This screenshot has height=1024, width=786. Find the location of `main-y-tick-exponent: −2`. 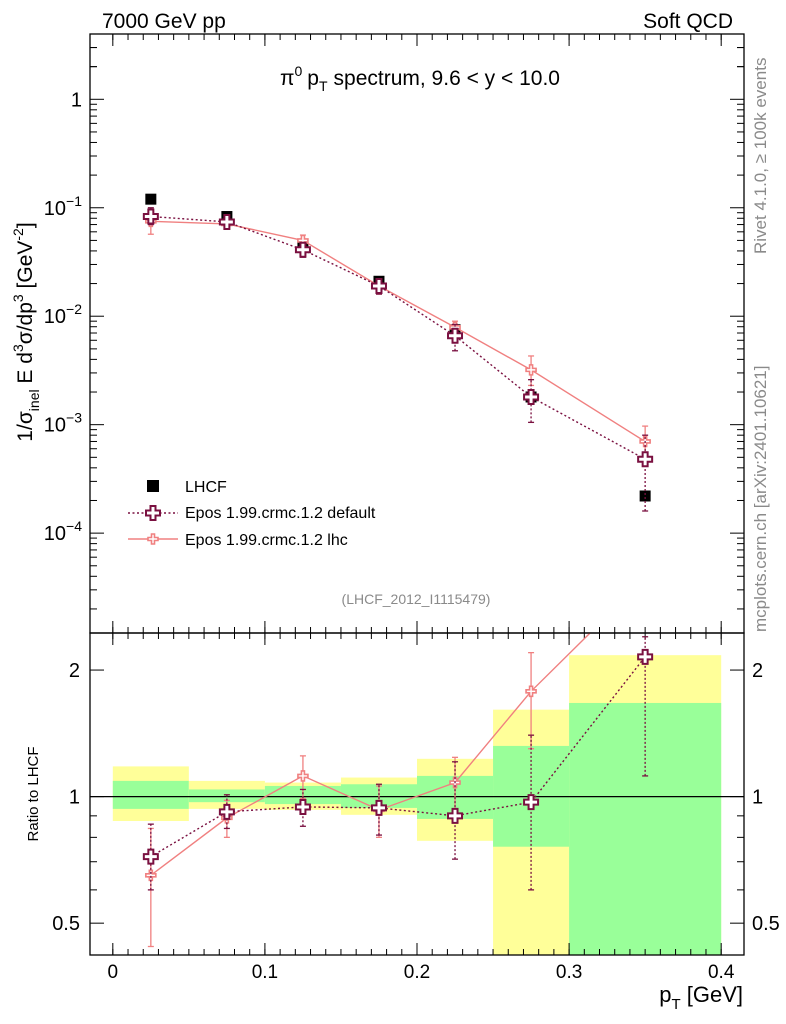

main-y-tick-exponent: −2 is located at coordinates (74, 309).